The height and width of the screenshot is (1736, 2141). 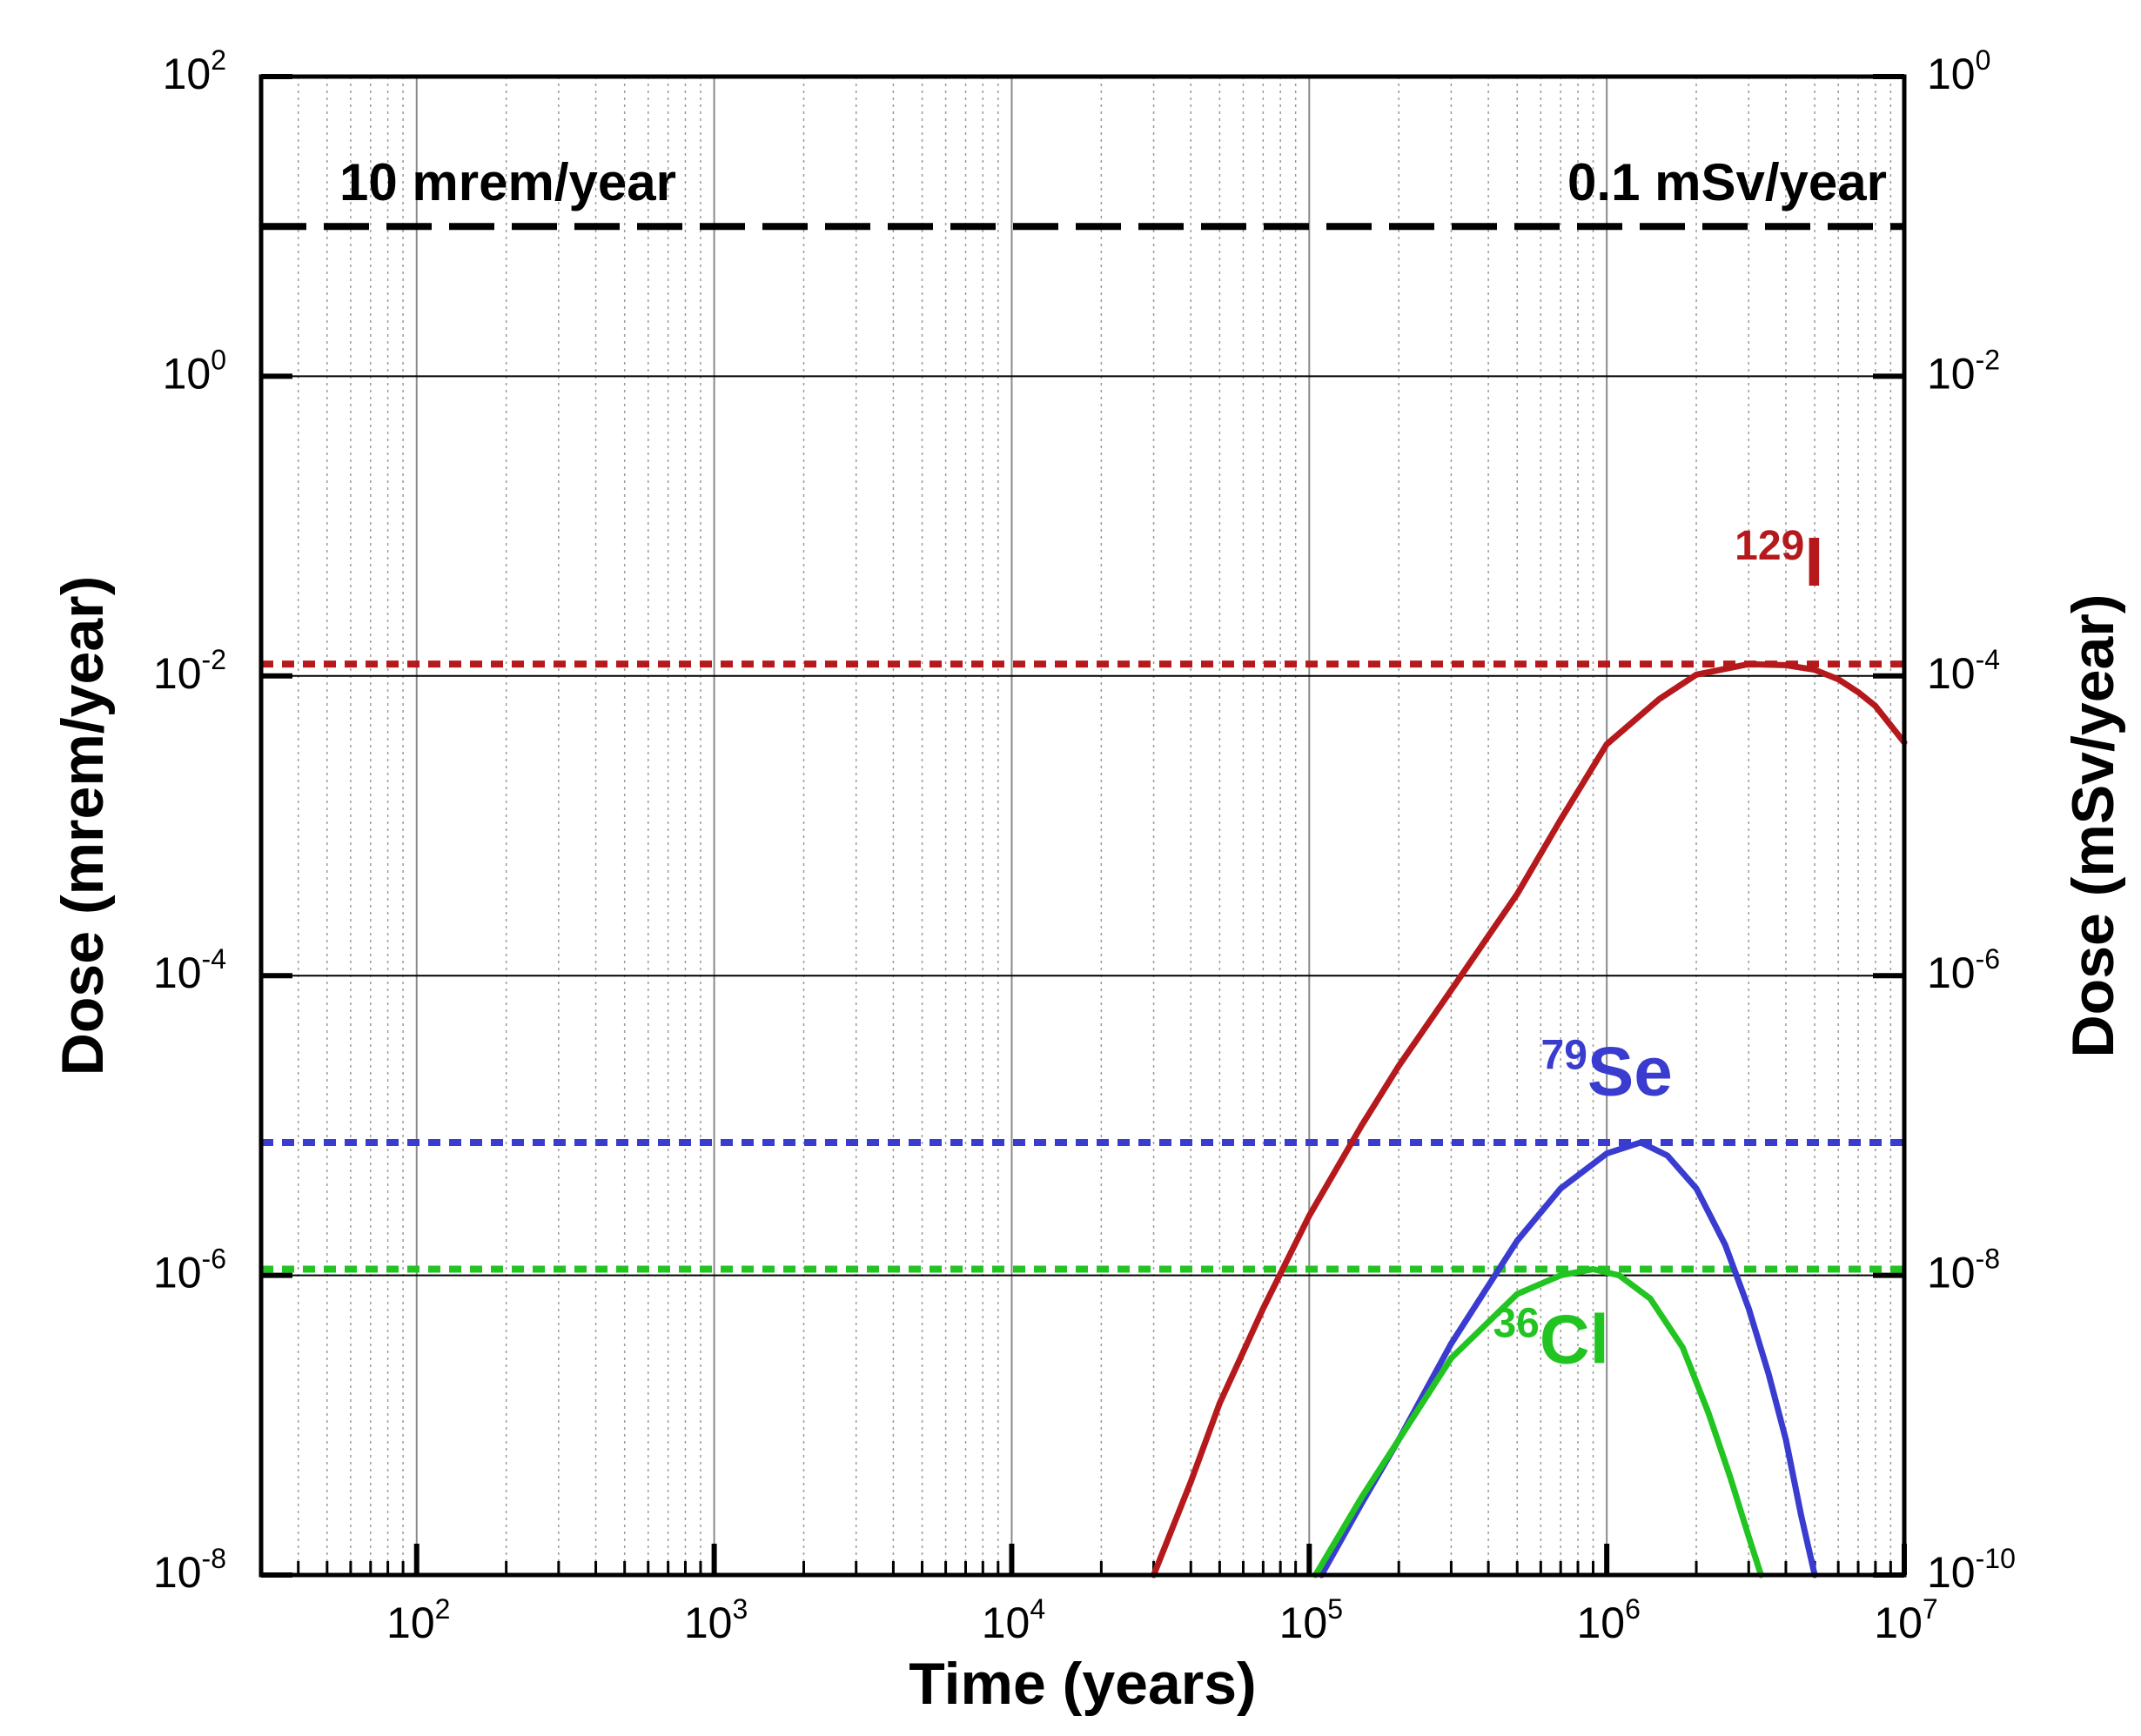 I want to click on y-tick-label: 10⁻², so click(x=190, y=671).